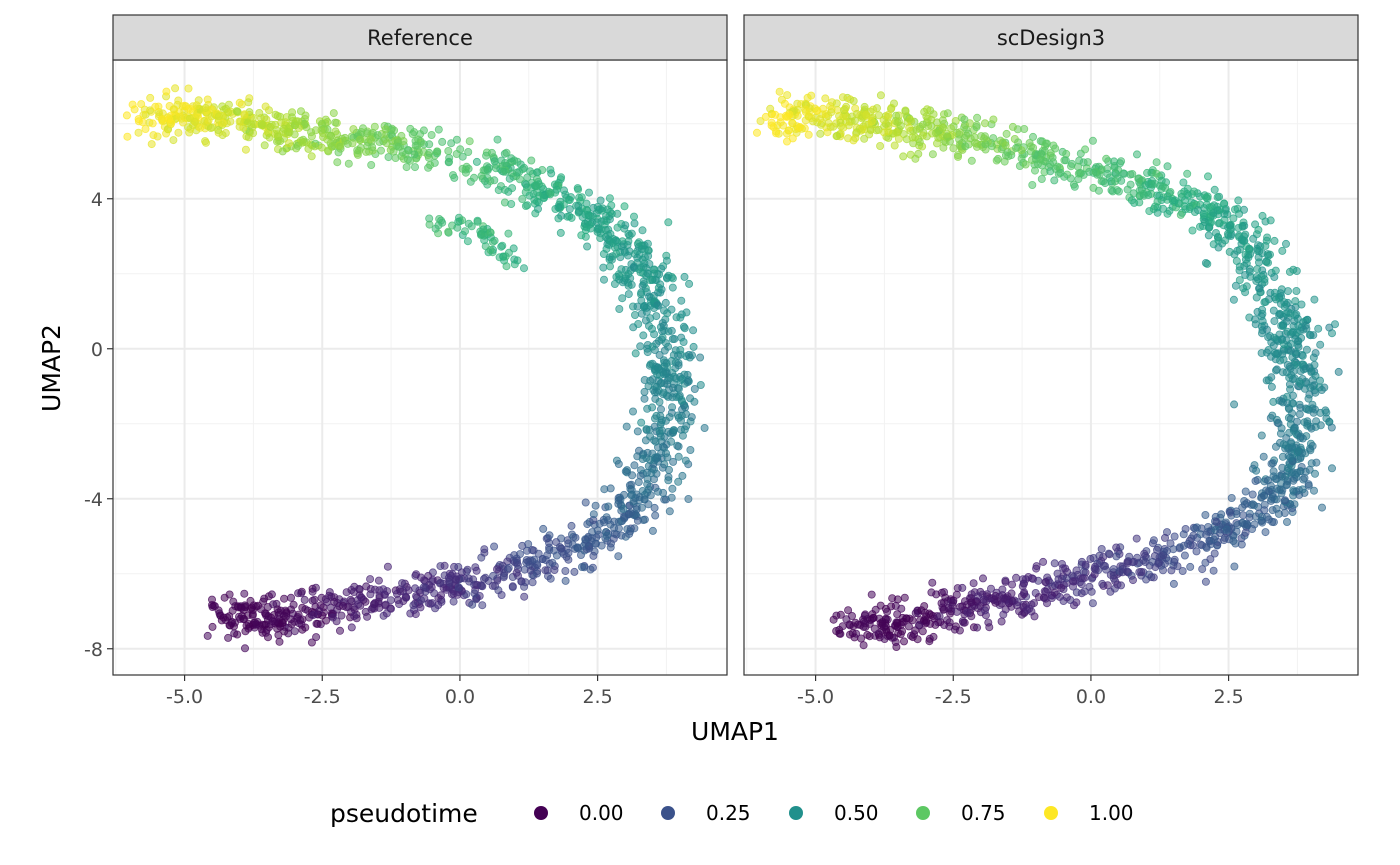 This screenshot has height=865, width=1400. I want to click on x-tick-label: -2.5, so click(953, 697).